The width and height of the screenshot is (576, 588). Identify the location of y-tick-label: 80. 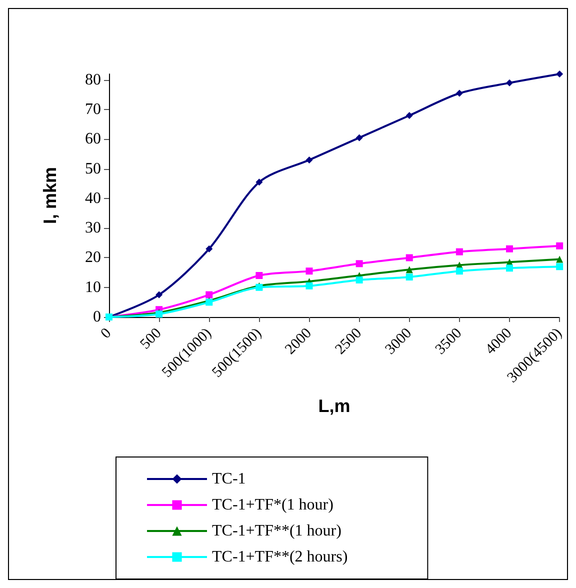
(93, 79).